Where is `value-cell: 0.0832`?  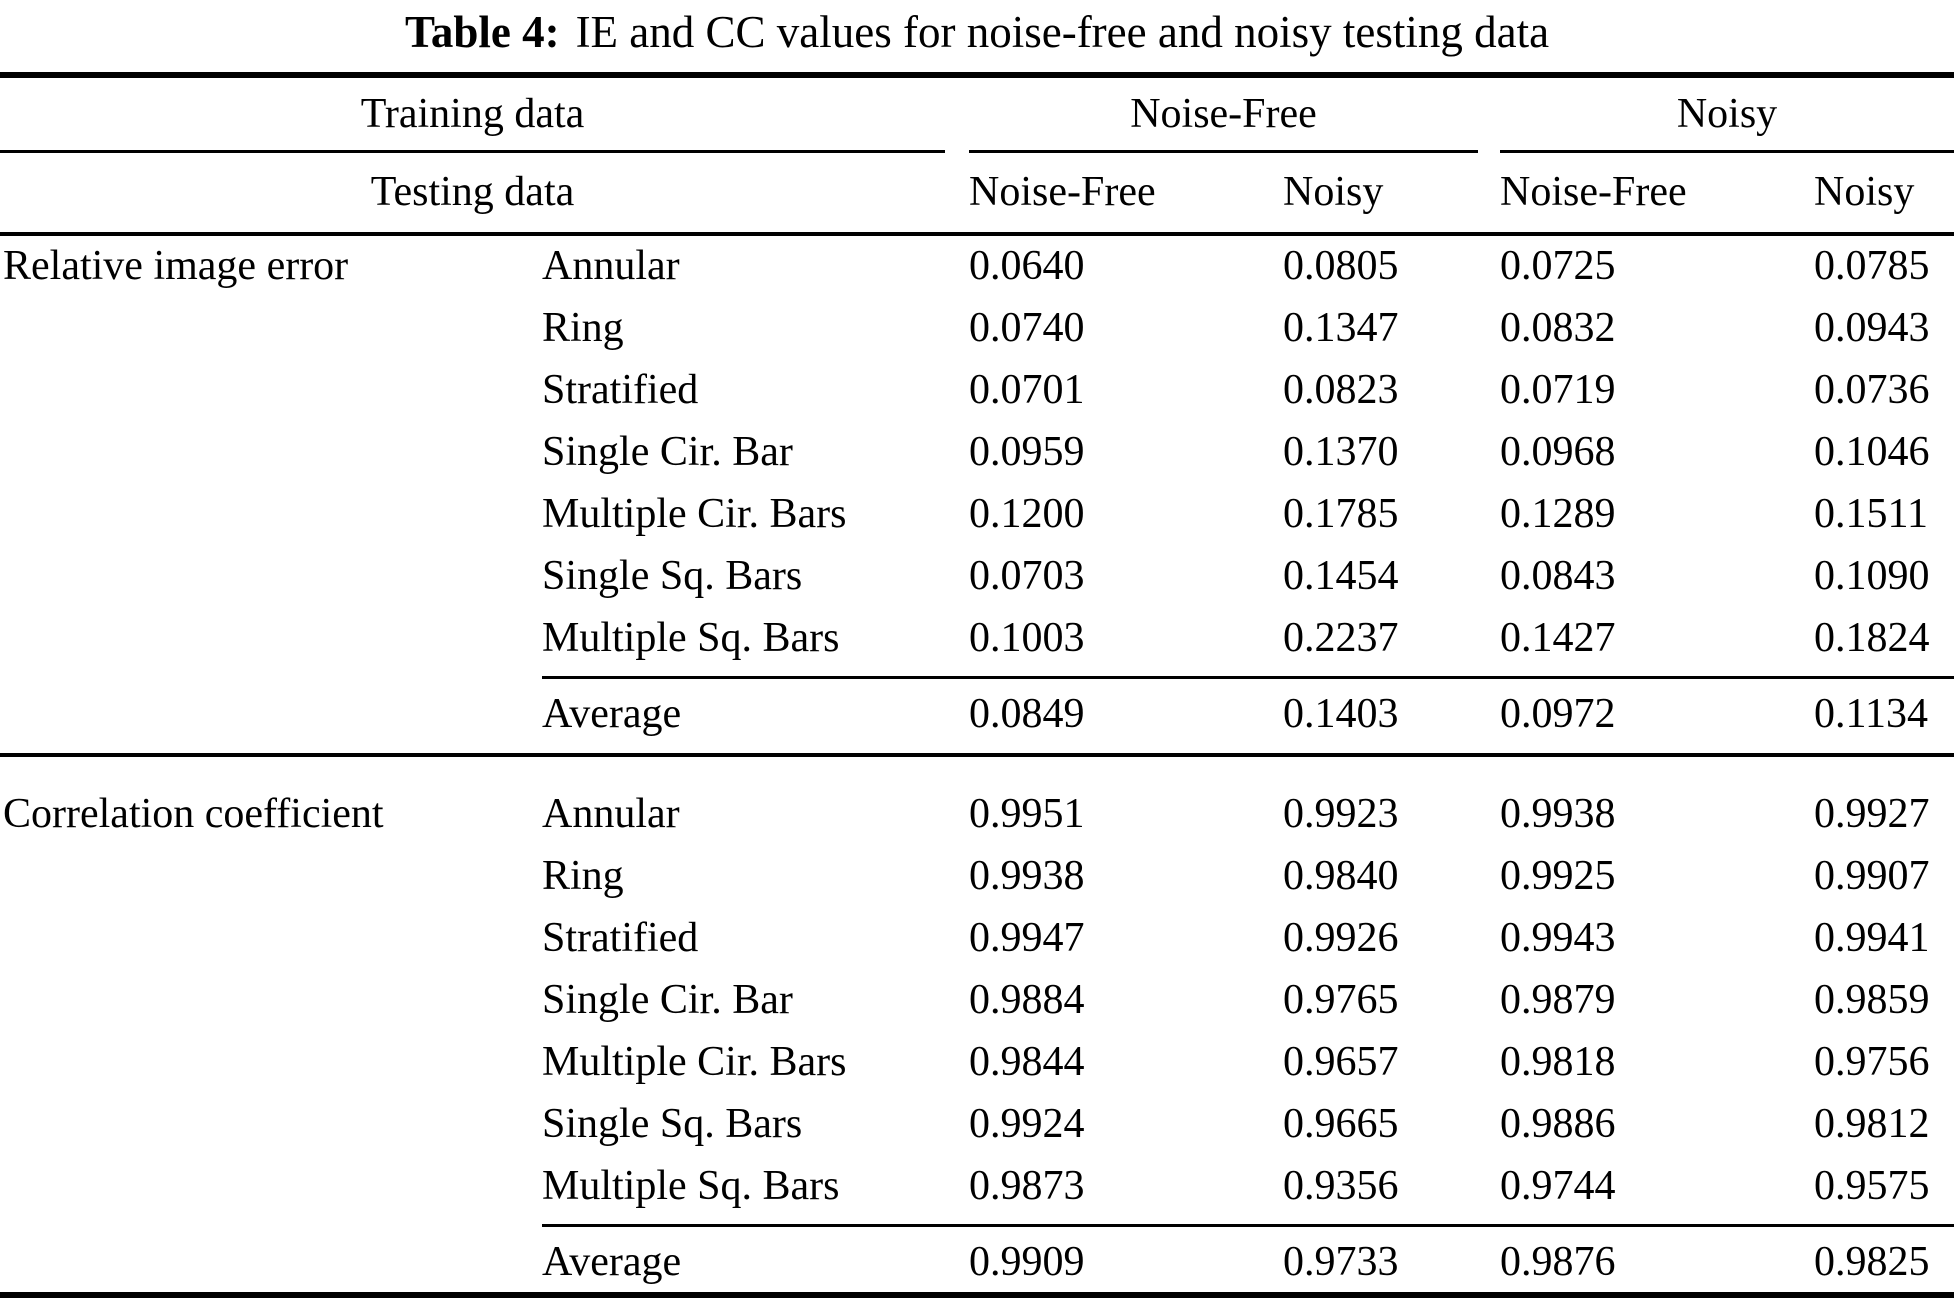
value-cell: 0.0832 is located at coordinates (1558, 328).